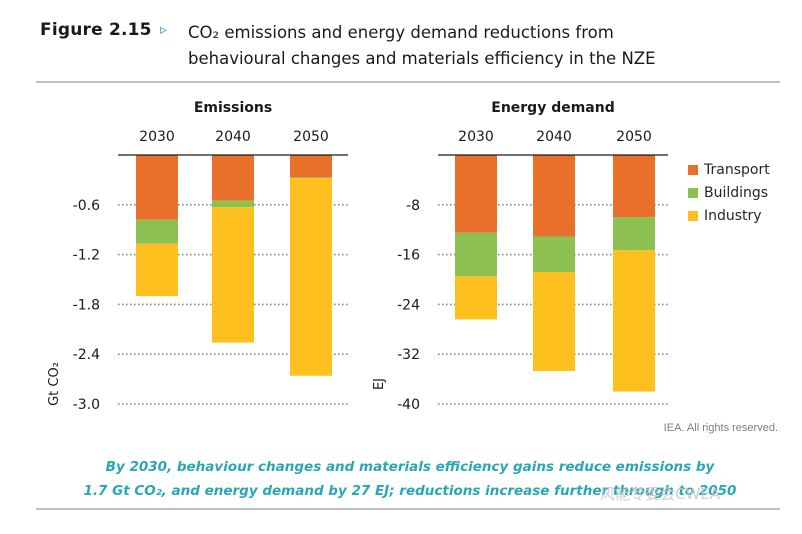 This screenshot has height=534, width=802. What do you see at coordinates (634, 186) in the screenshot?
I see `energy-bar-2050-transport` at bounding box center [634, 186].